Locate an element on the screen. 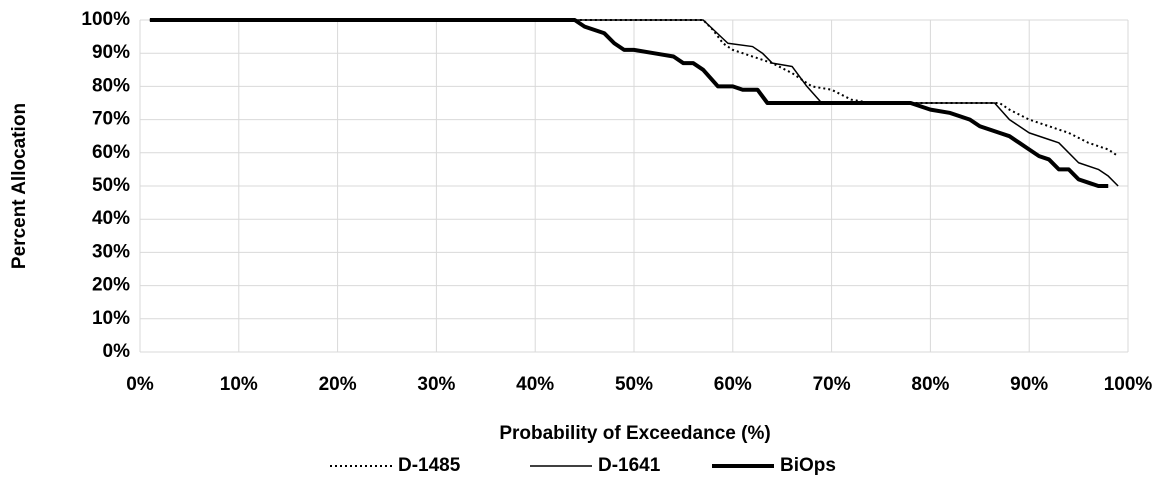 The width and height of the screenshot is (1166, 485). x-tick-label: 60% is located at coordinates (733, 384).